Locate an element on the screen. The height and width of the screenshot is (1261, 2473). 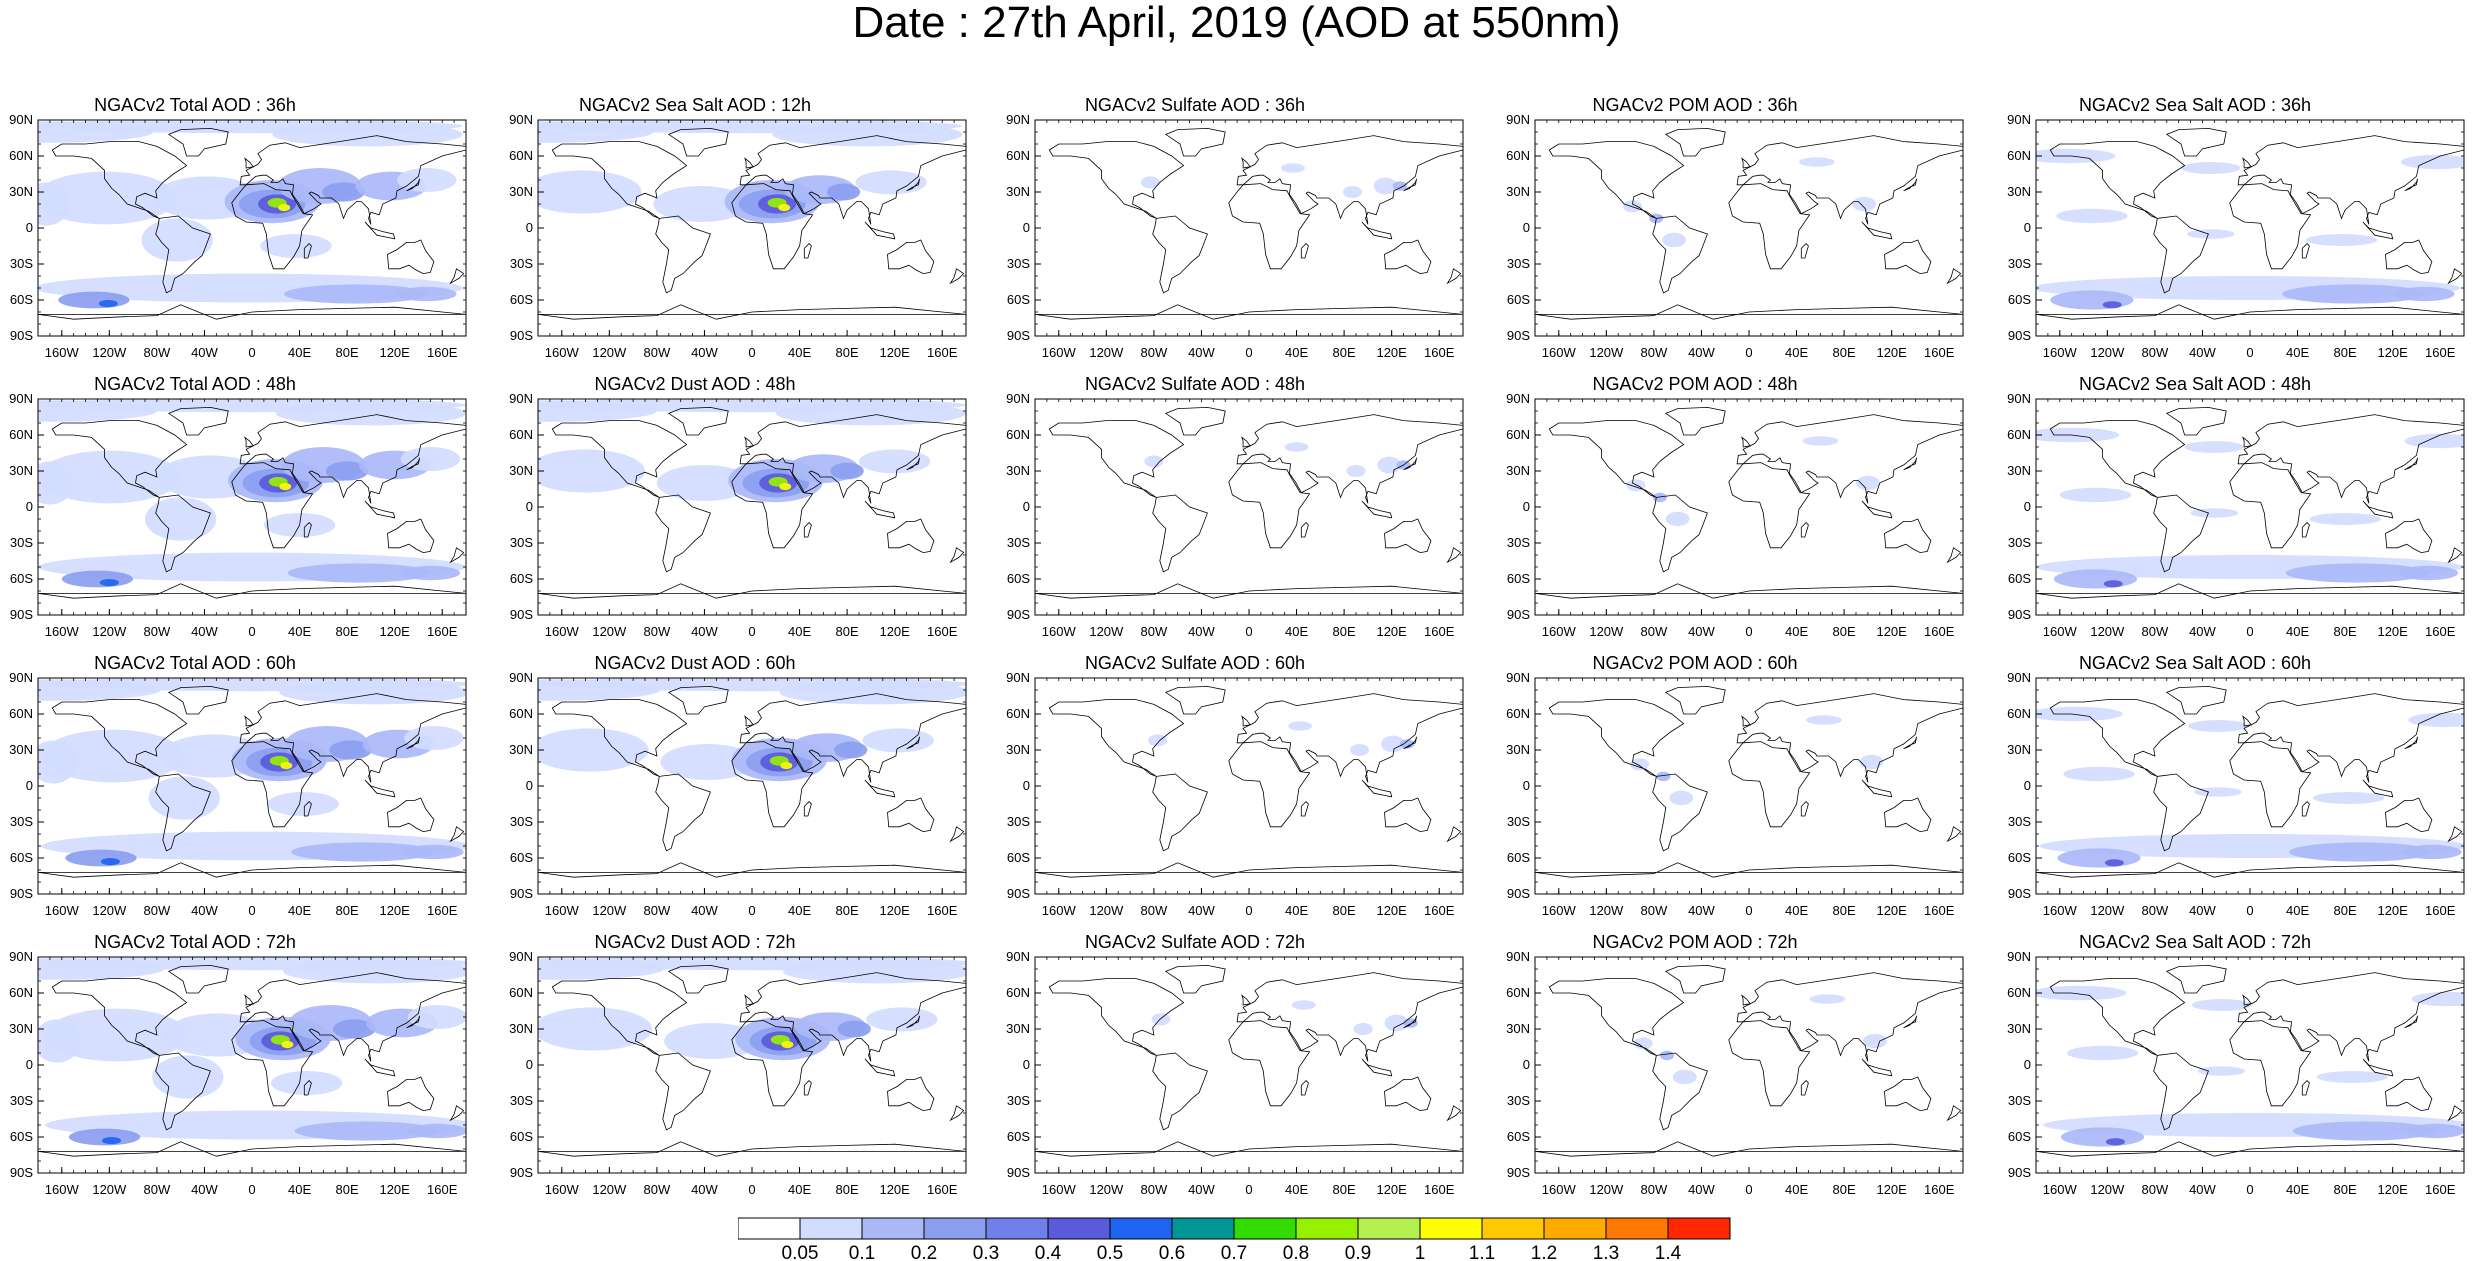
colorbar-label: 0.7 is located at coordinates (1234, 1252).